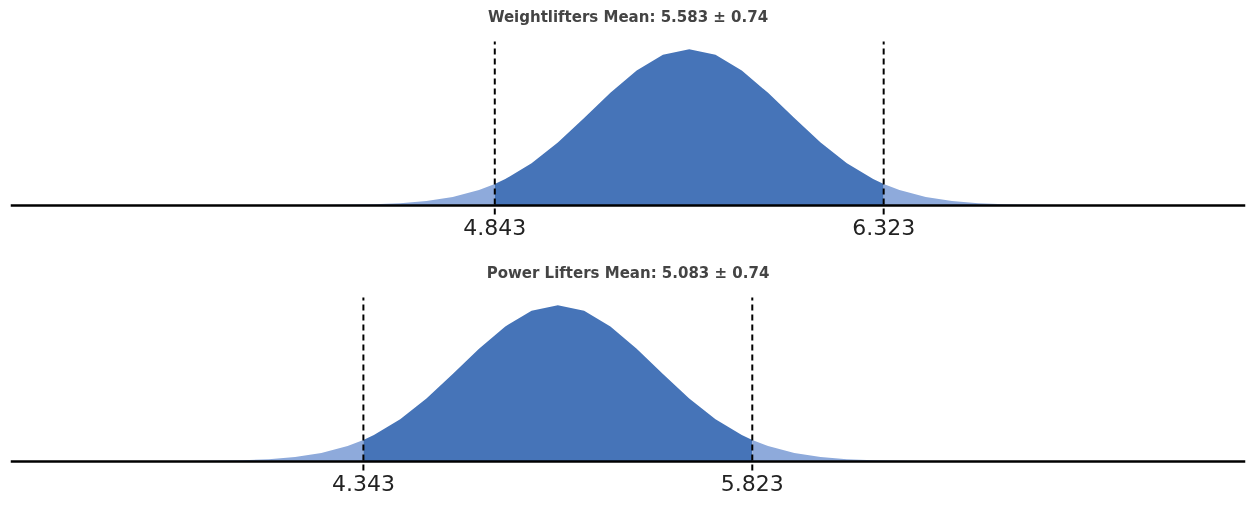 The height and width of the screenshot is (512, 1255). What do you see at coordinates (884, 228) in the screenshot?
I see `x-tick-label: 6.323` at bounding box center [884, 228].